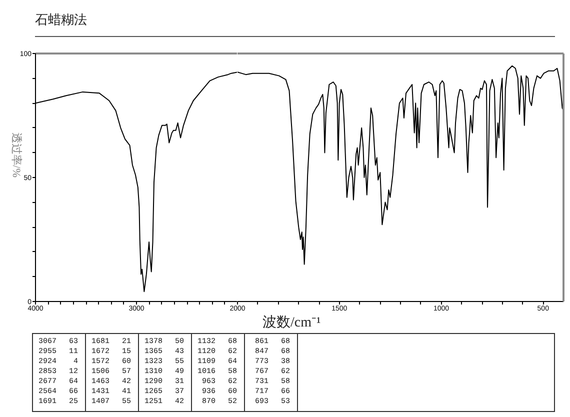 The image size is (570, 417). I want to click on x-axis-title: 波数/cm⁻¹, so click(291, 322).